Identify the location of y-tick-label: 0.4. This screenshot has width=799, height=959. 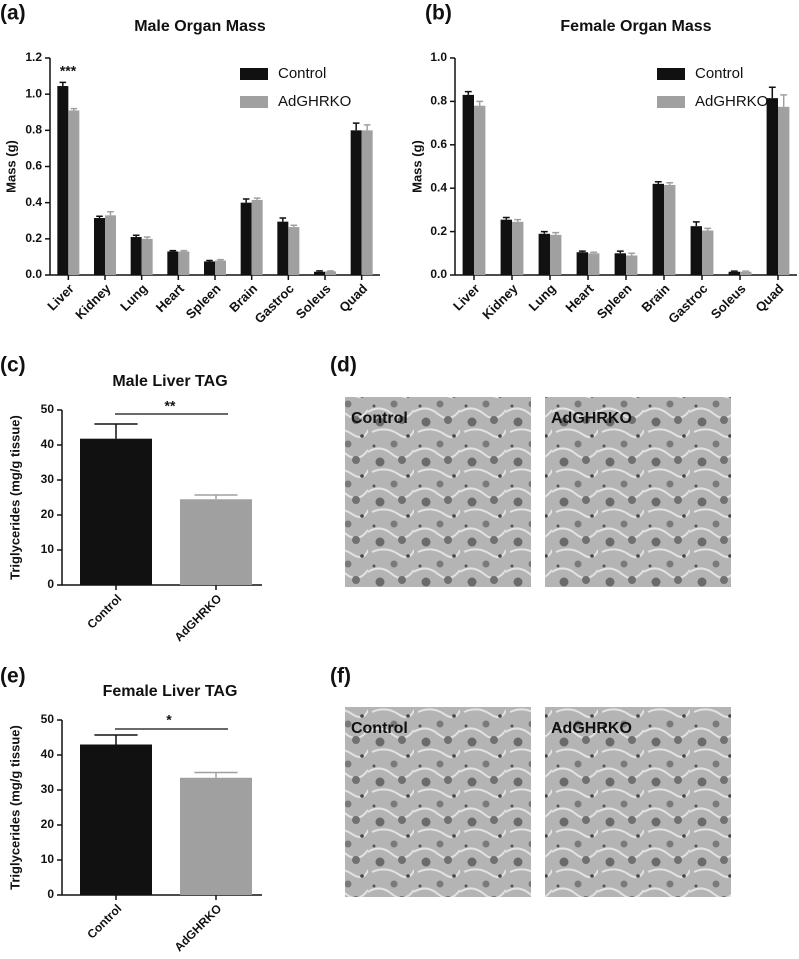
(438, 187).